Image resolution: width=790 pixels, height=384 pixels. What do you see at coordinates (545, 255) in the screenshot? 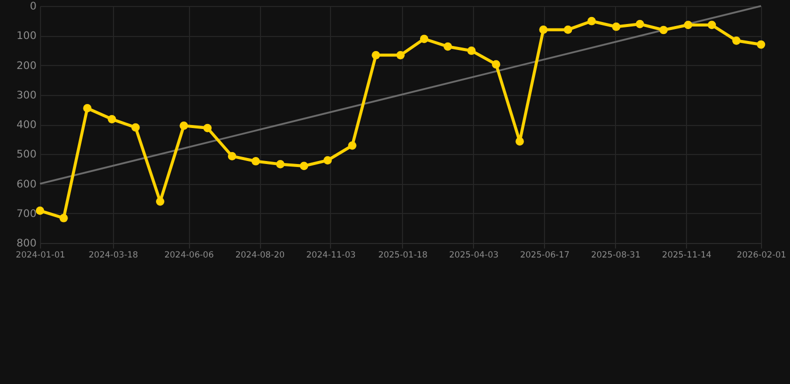
I see `x-tick-label: 2025-06-17` at bounding box center [545, 255].